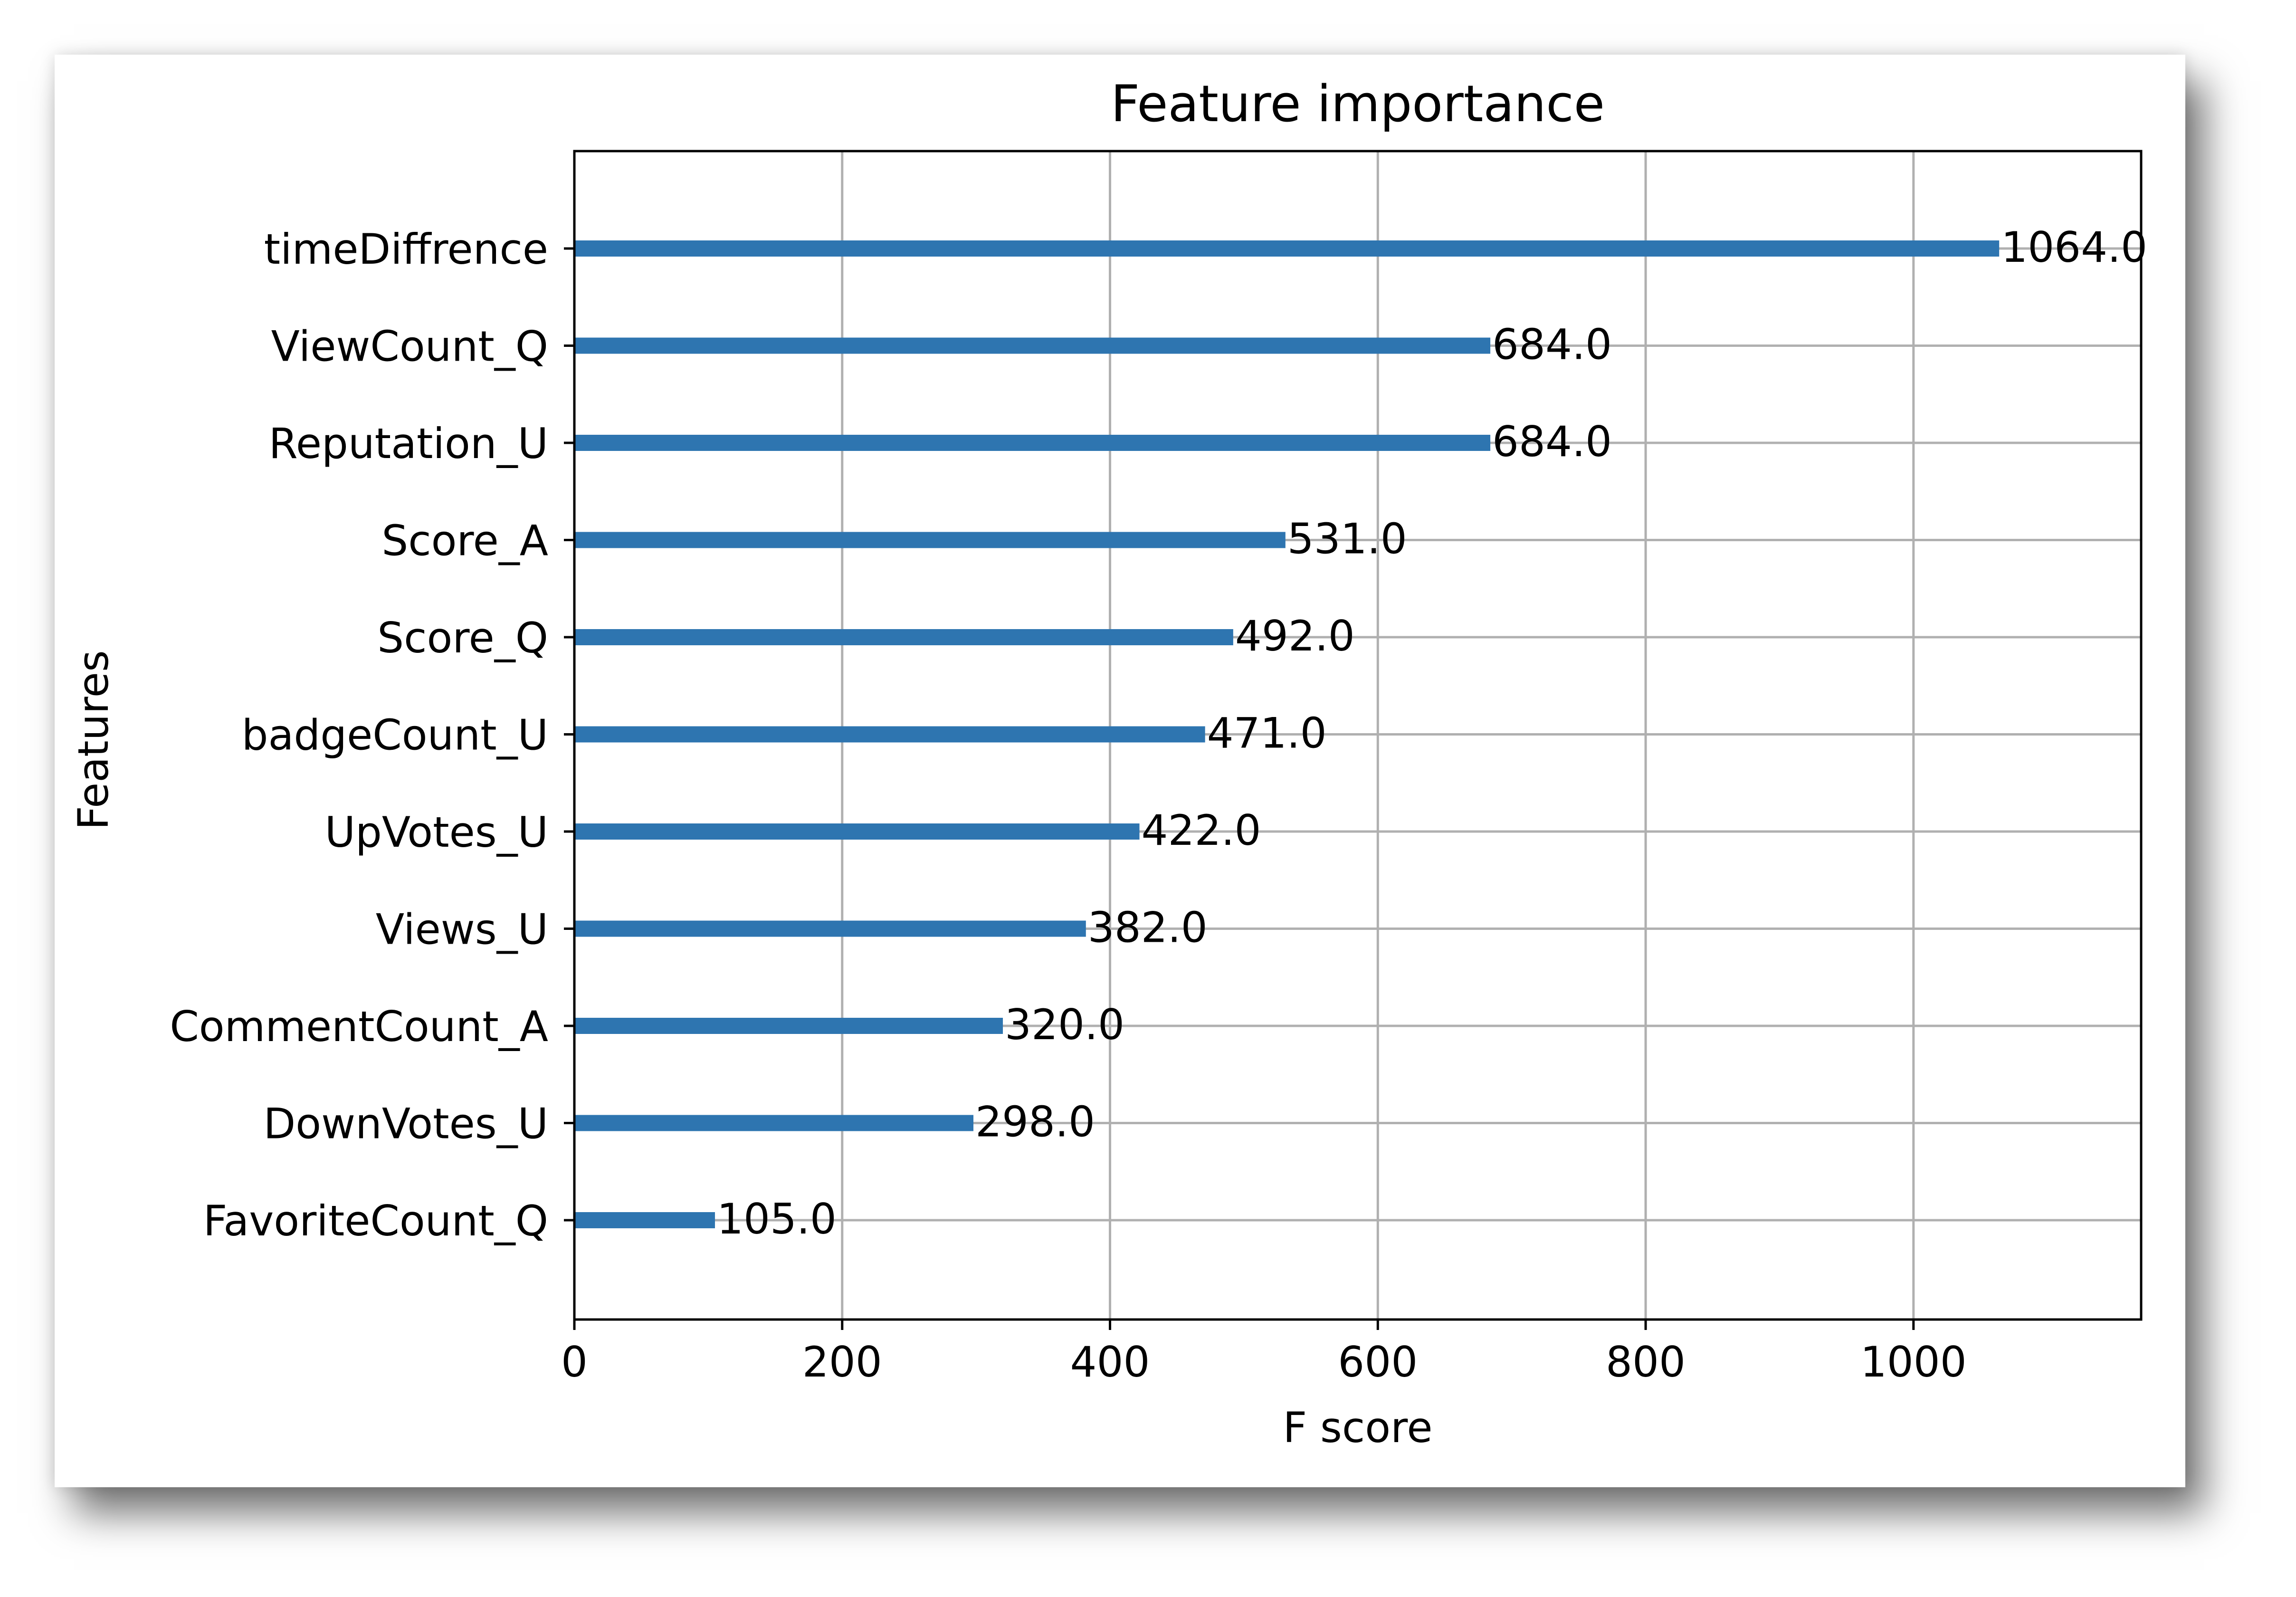 The height and width of the screenshot is (1597, 2296). What do you see at coordinates (1913, 1362) in the screenshot?
I see `x-tick-label: 1000` at bounding box center [1913, 1362].